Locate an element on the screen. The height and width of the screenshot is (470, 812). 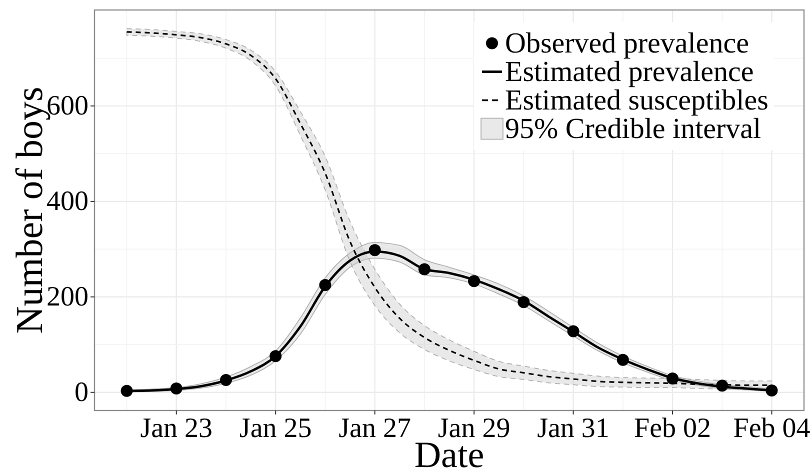
x-tick-label: Jan 23 is located at coordinates (176, 428).